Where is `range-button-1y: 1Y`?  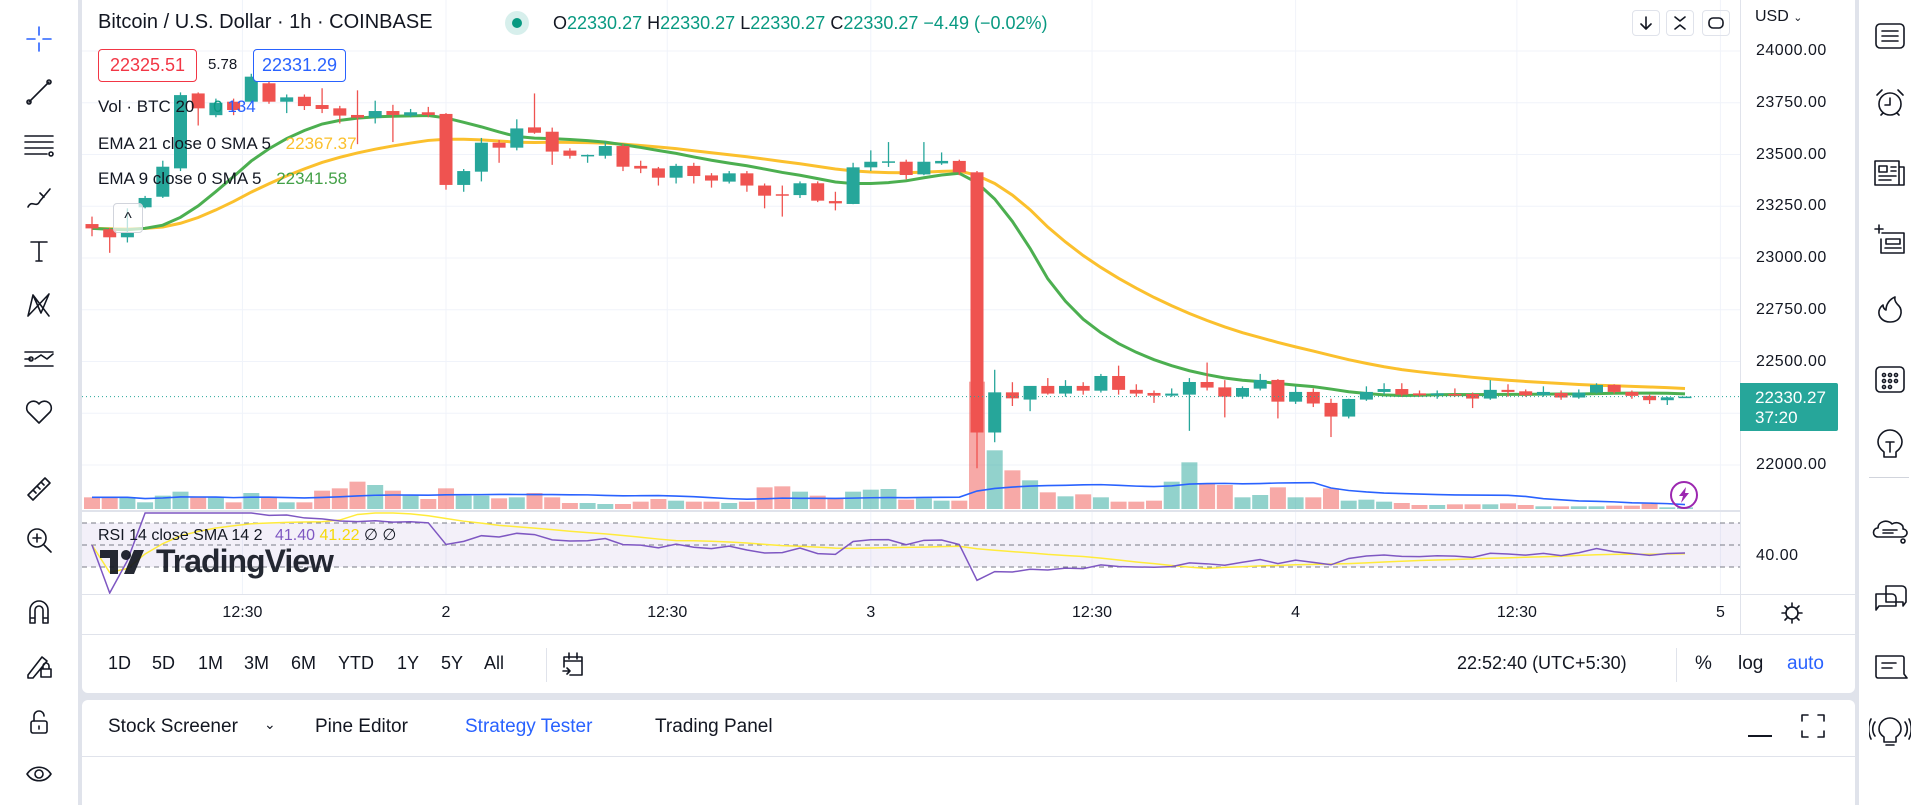
range-button-1y: 1Y is located at coordinates (408, 663).